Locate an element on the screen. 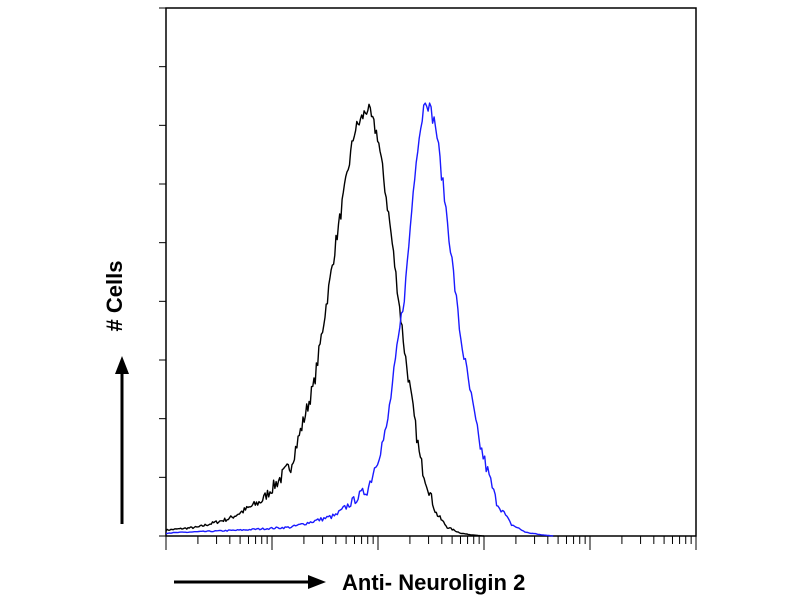 This screenshot has width=800, height=600. x-axis-arrowhead is located at coordinates (317, 582).